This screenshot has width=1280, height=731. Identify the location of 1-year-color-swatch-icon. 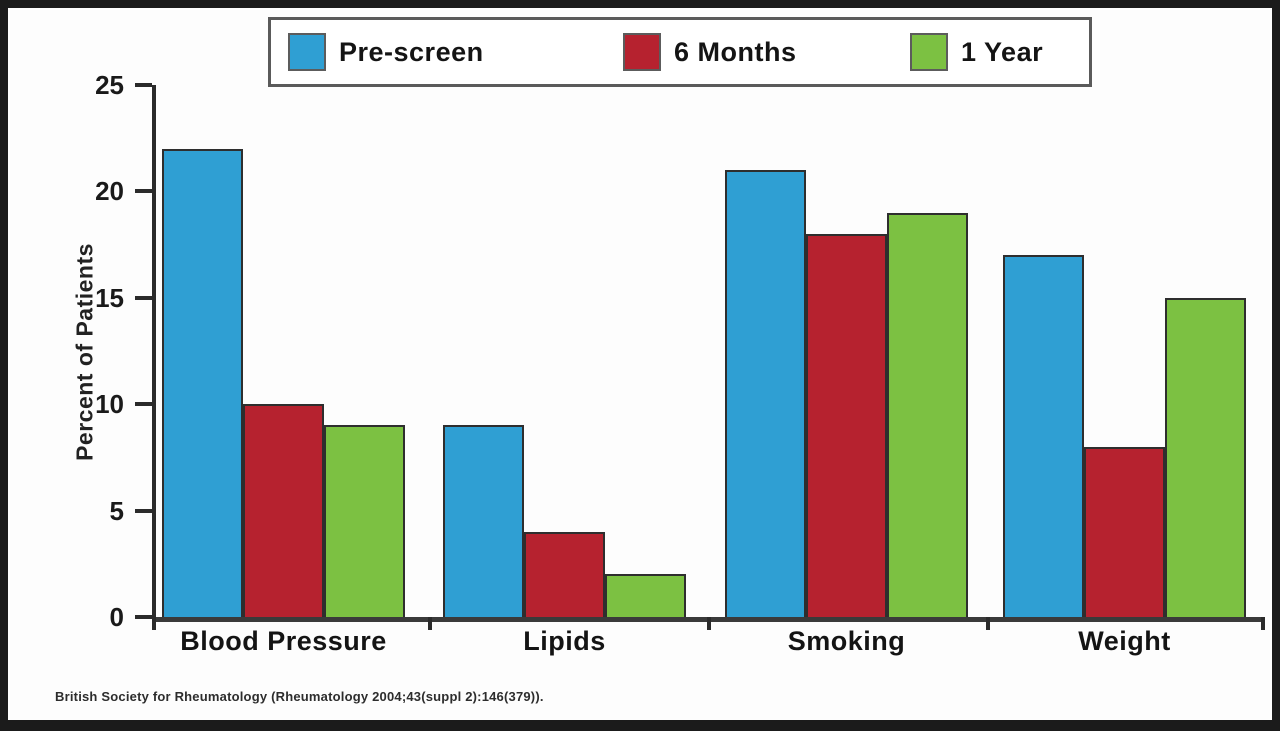
(929, 52).